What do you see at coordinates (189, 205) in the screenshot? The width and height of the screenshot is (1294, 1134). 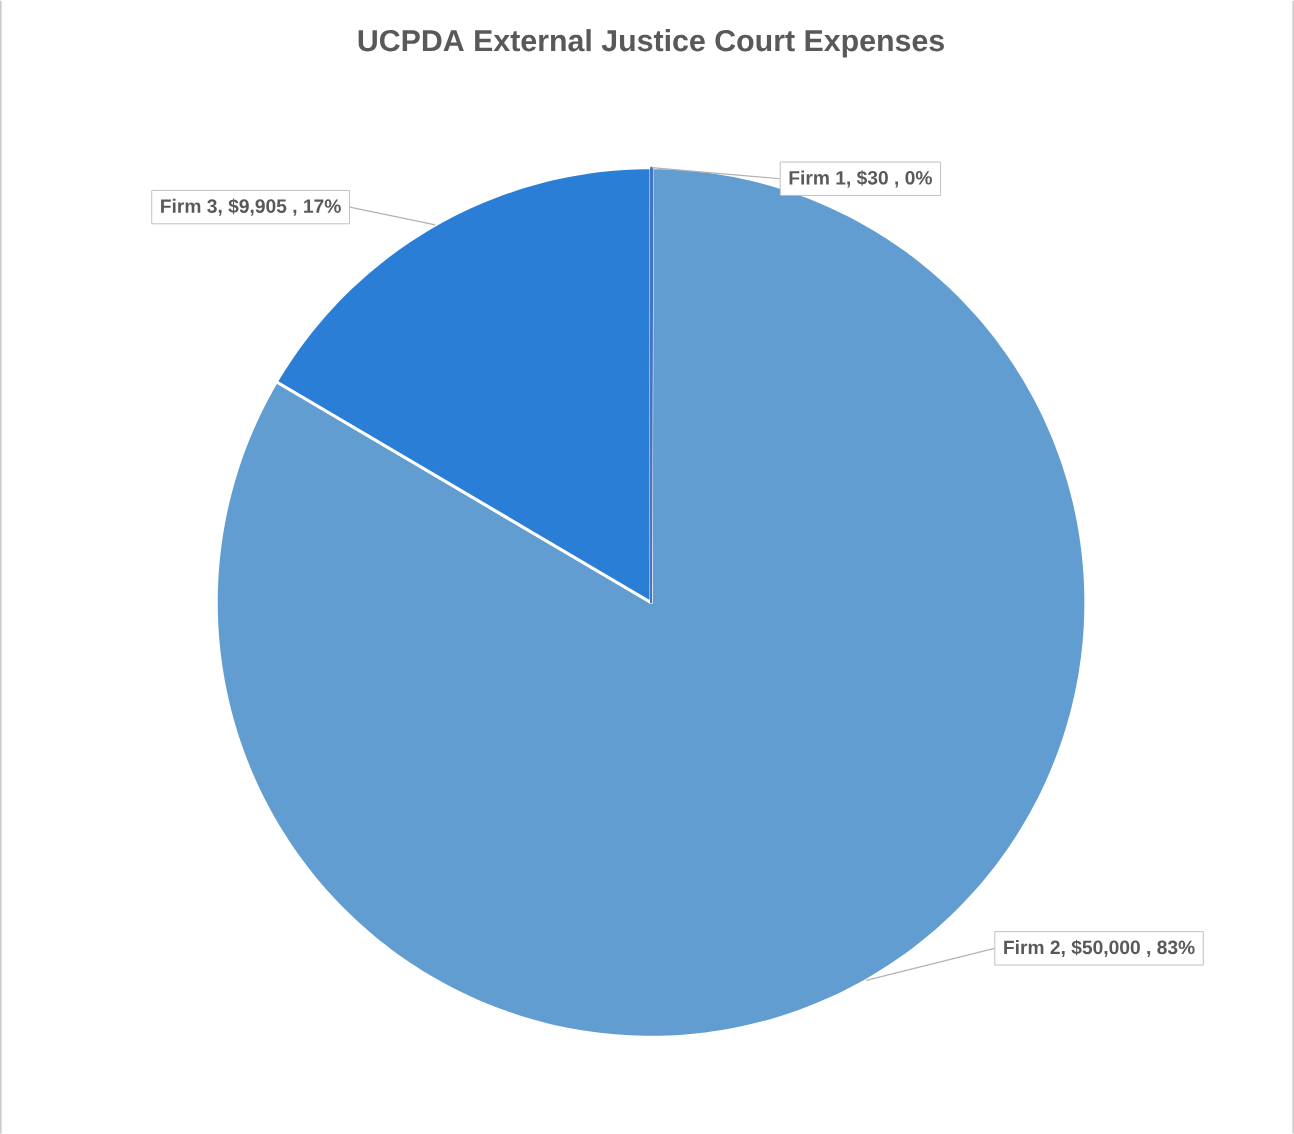 I see `slice-label: Firm 3` at bounding box center [189, 205].